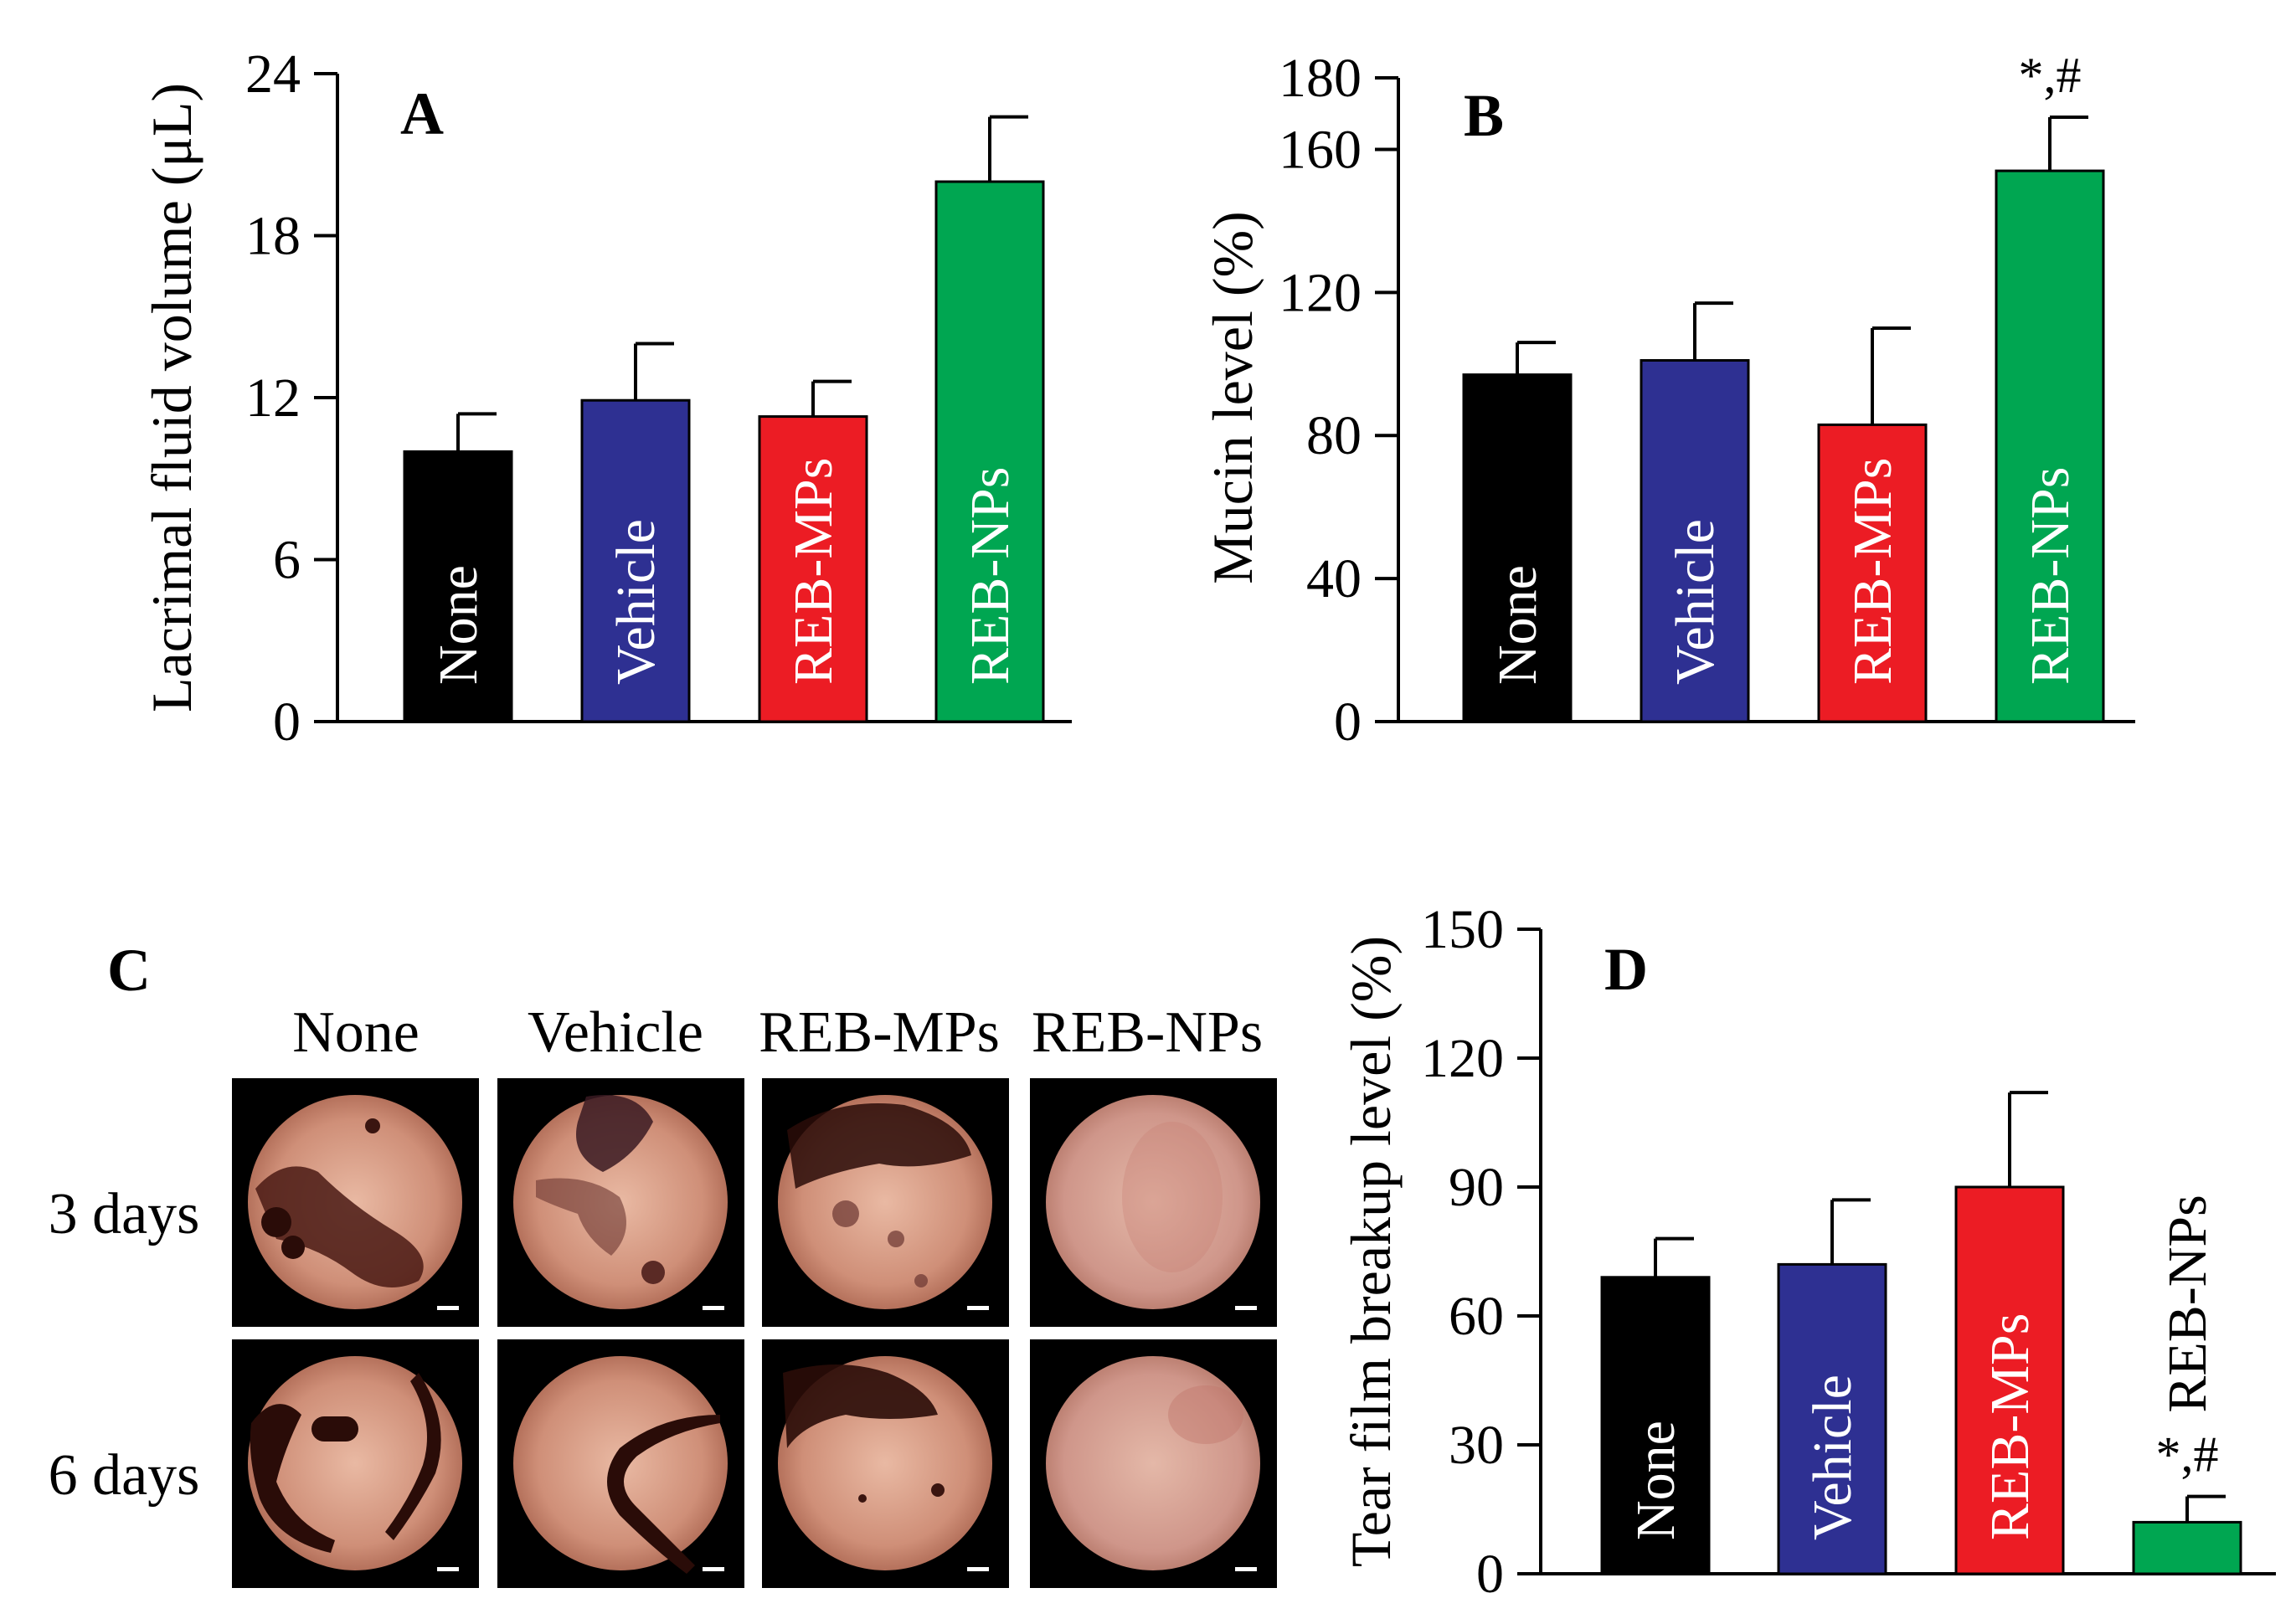 This screenshot has width=2296, height=1624. What do you see at coordinates (1462, 929) in the screenshot?
I see `y-tick-label-d-150: 150` at bounding box center [1462, 929].